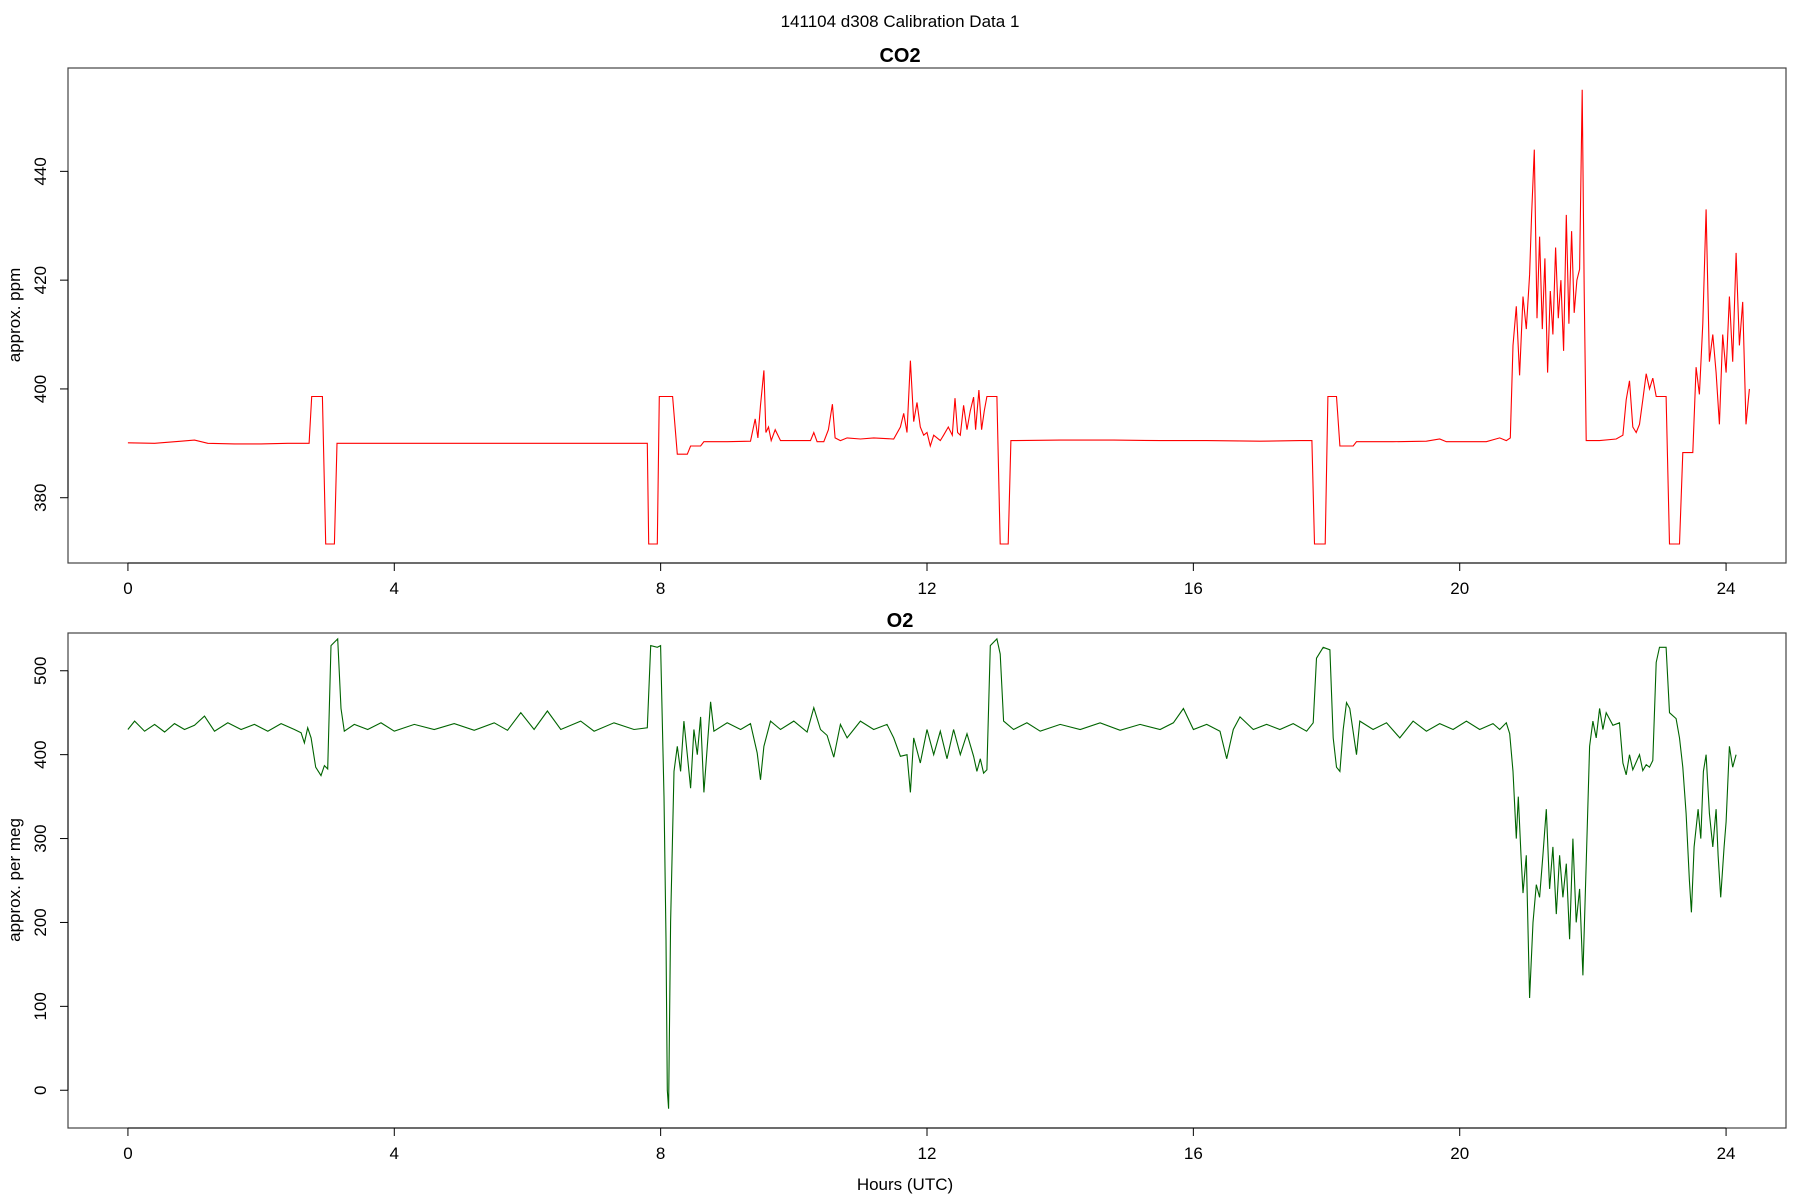 The image size is (1800, 1200). What do you see at coordinates (905, 1184) in the screenshot?
I see `x-axis-label: Hours (UTC)` at bounding box center [905, 1184].